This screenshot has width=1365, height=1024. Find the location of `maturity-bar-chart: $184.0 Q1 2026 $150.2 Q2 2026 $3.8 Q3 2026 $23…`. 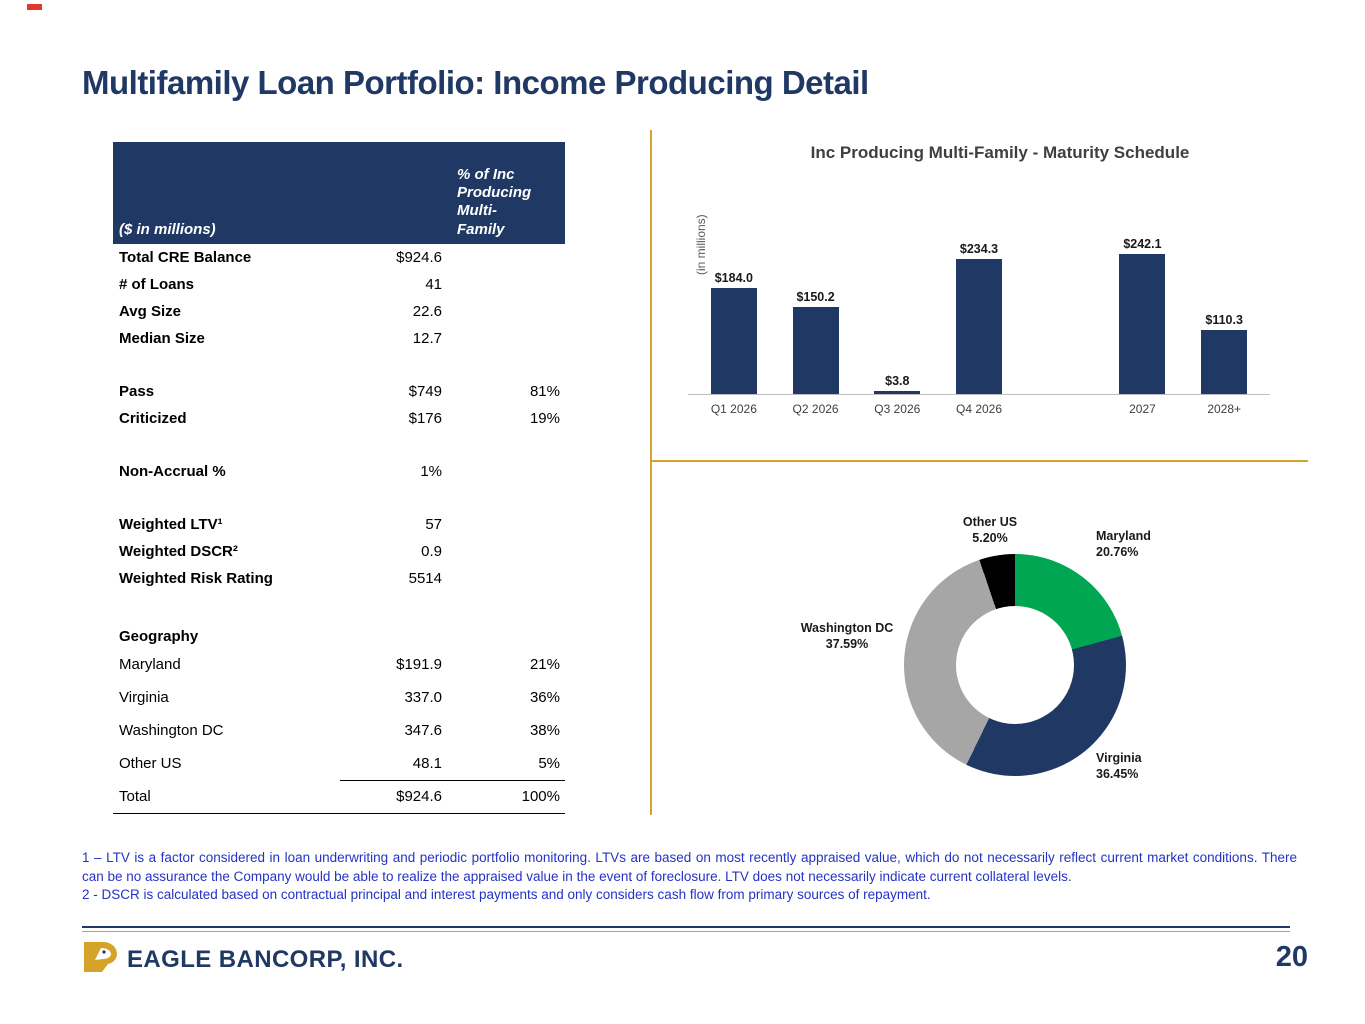

maturity-bar-chart: $184.0 Q1 2026 $150.2 Q2 2026 $3.8 Q3 2026 $23… is located at coordinates (979, 320).